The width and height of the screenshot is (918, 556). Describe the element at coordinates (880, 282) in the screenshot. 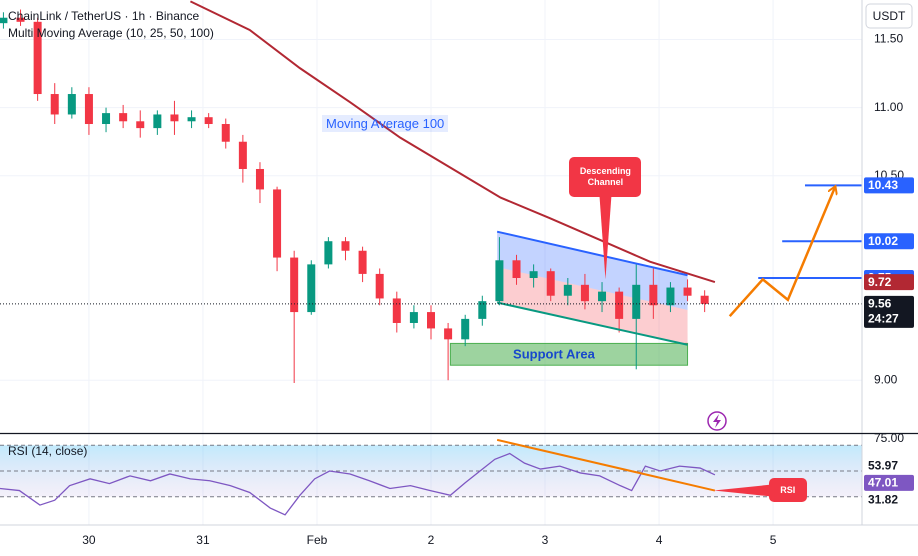

I see `ma-value-label: 9.72` at that location.